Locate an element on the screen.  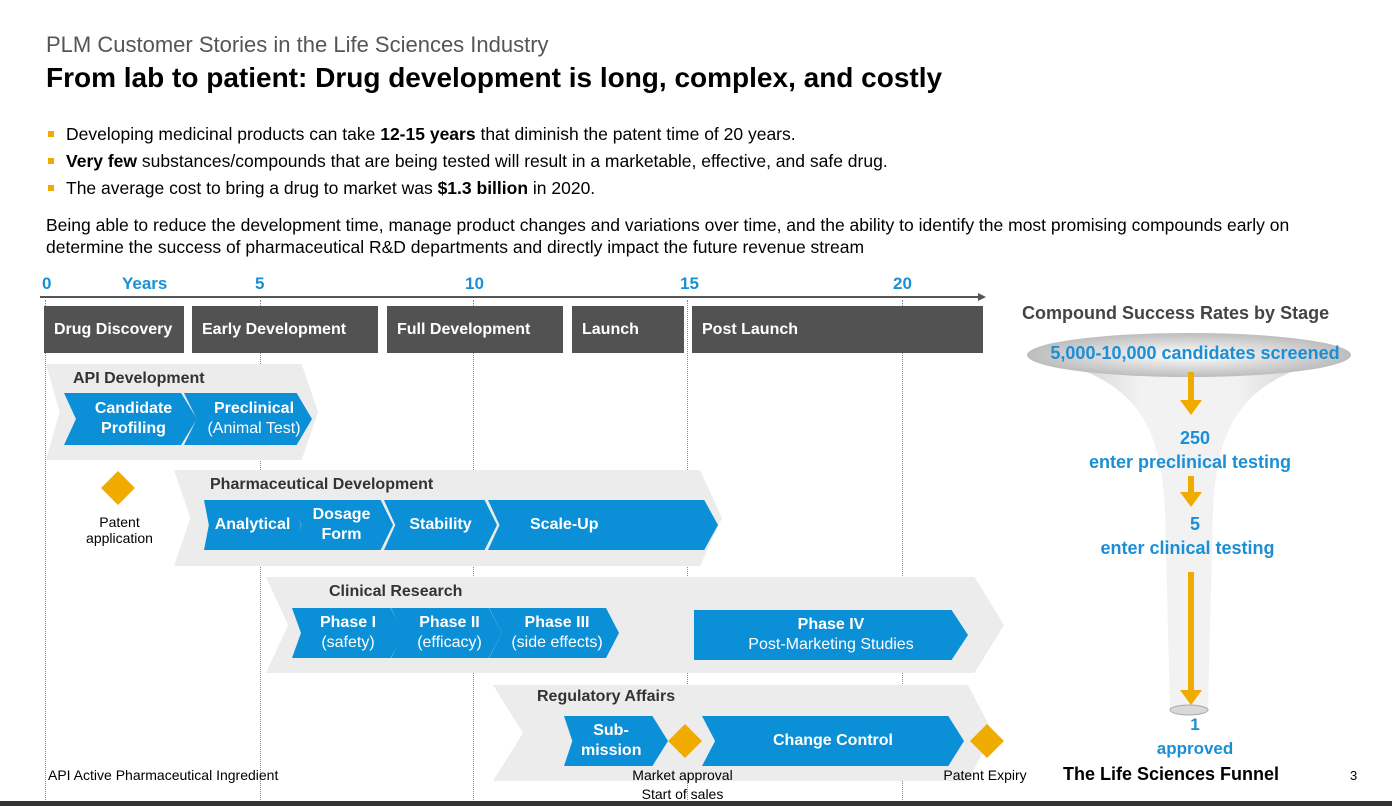
start-of-sales-label: Start of sales is located at coordinates (682, 794).